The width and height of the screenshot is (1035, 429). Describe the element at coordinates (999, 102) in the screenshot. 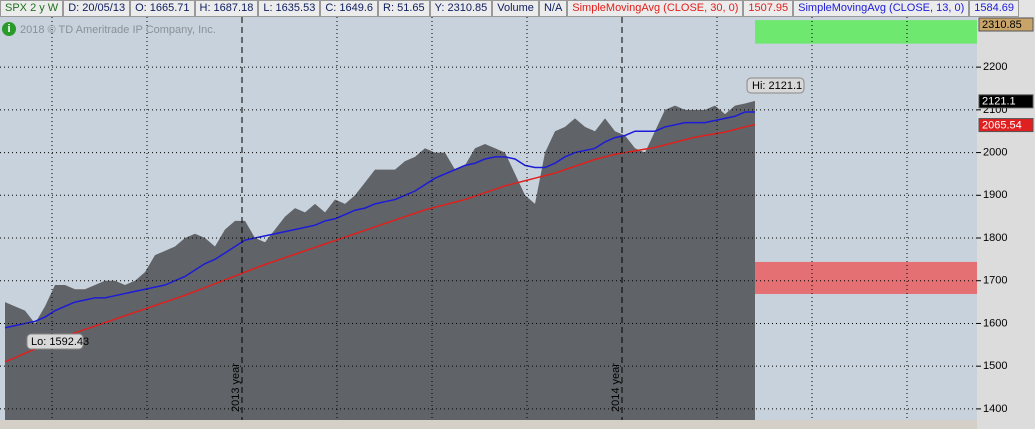

I see `price-marker-label: 2121.1` at that location.